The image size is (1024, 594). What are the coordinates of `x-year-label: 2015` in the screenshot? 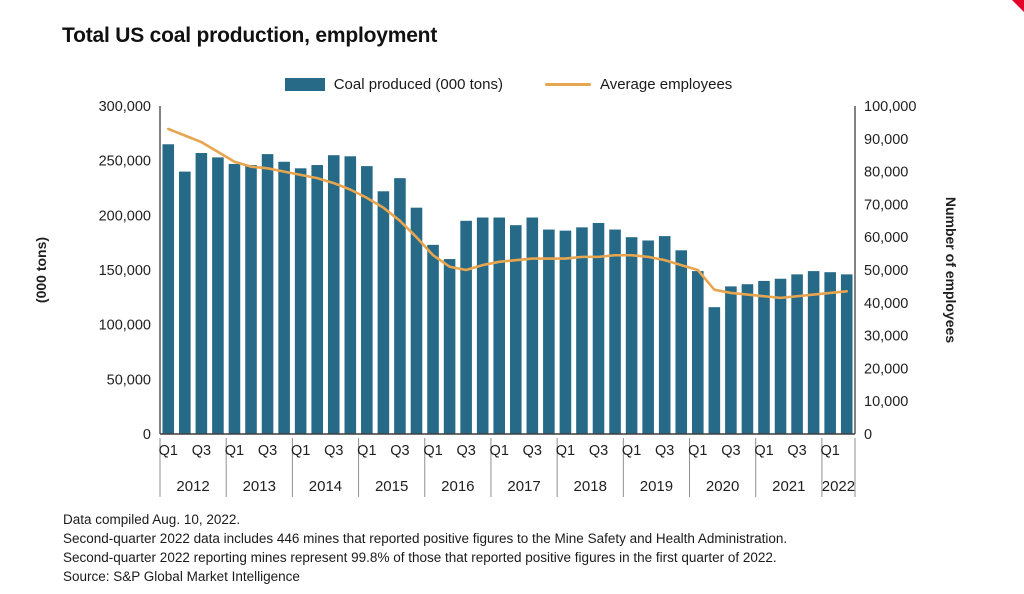 It's located at (391, 486).